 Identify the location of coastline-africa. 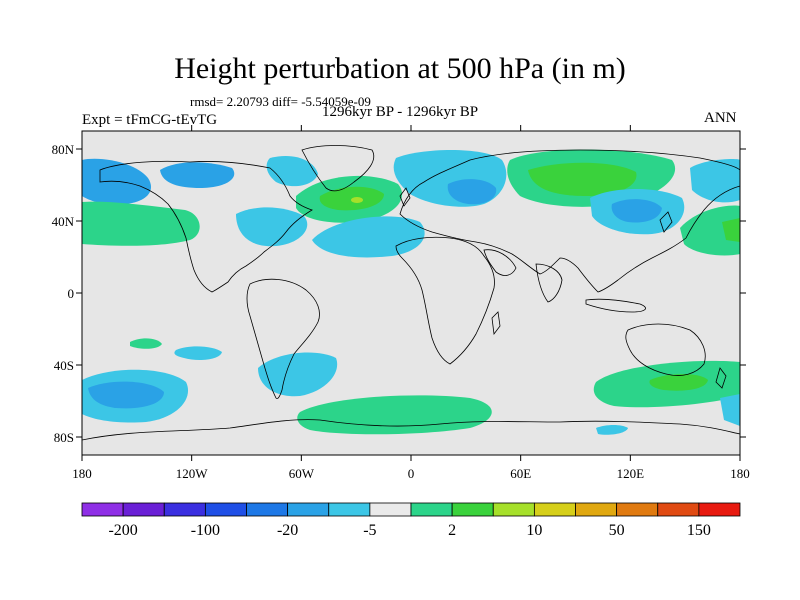
(445, 300).